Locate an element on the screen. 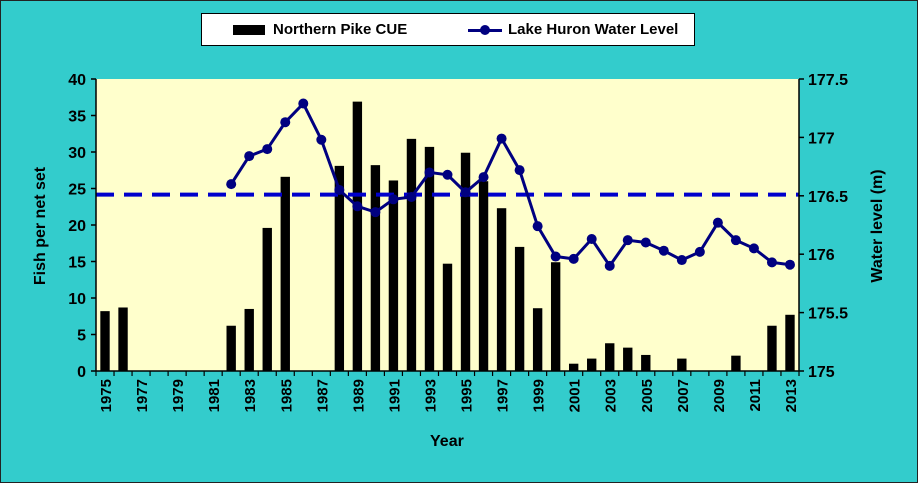 The width and height of the screenshot is (918, 484). x-tick-label: 1991 is located at coordinates (394, 395).